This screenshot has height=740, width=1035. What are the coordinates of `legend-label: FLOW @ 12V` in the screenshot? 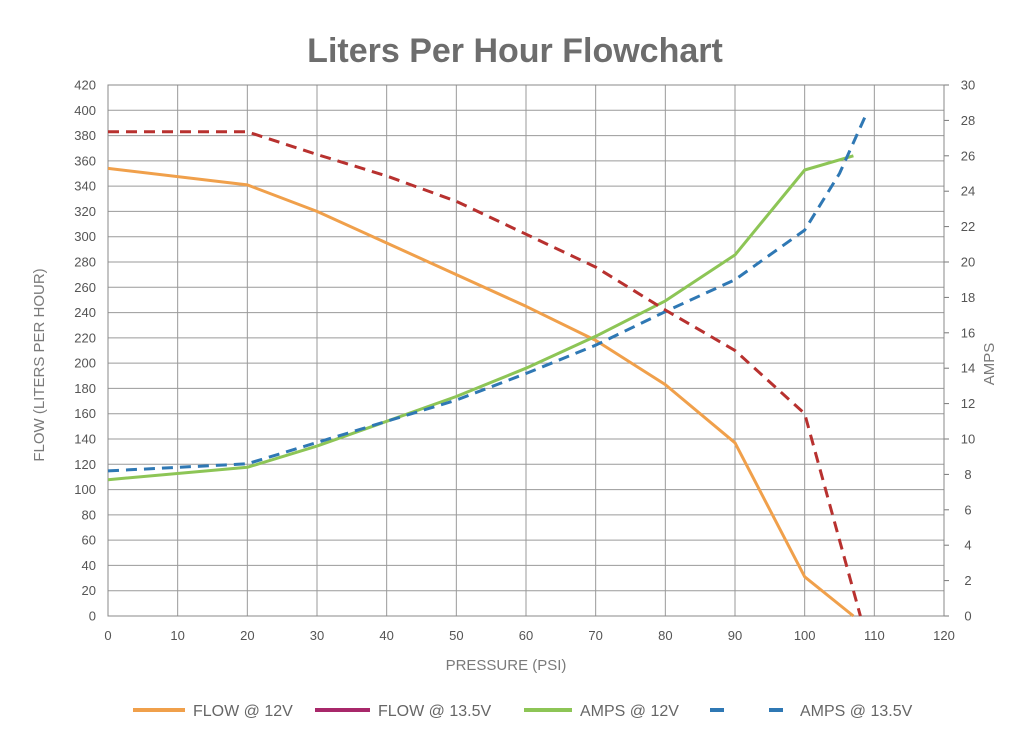 It's located at (243, 711).